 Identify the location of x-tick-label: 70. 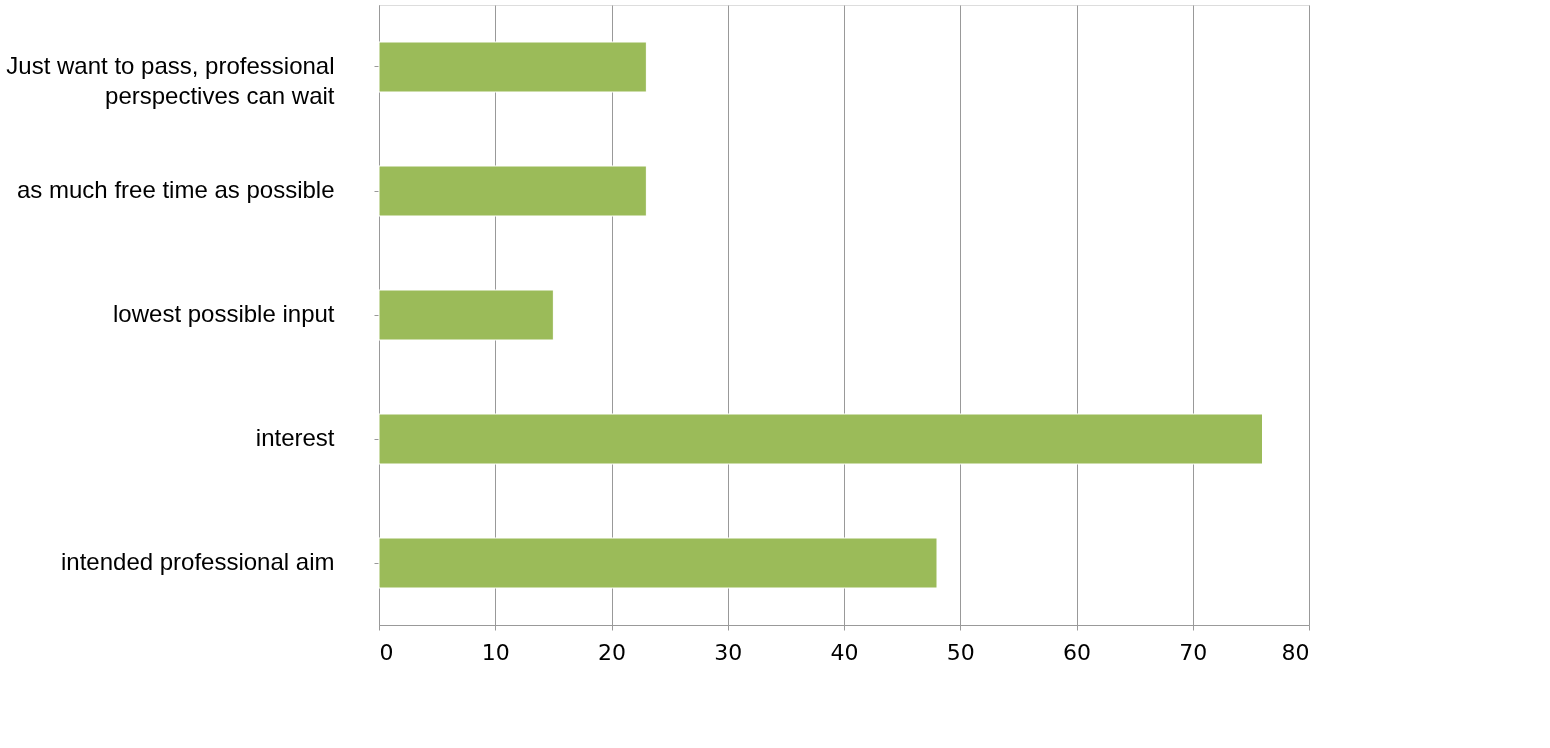
(1193, 652).